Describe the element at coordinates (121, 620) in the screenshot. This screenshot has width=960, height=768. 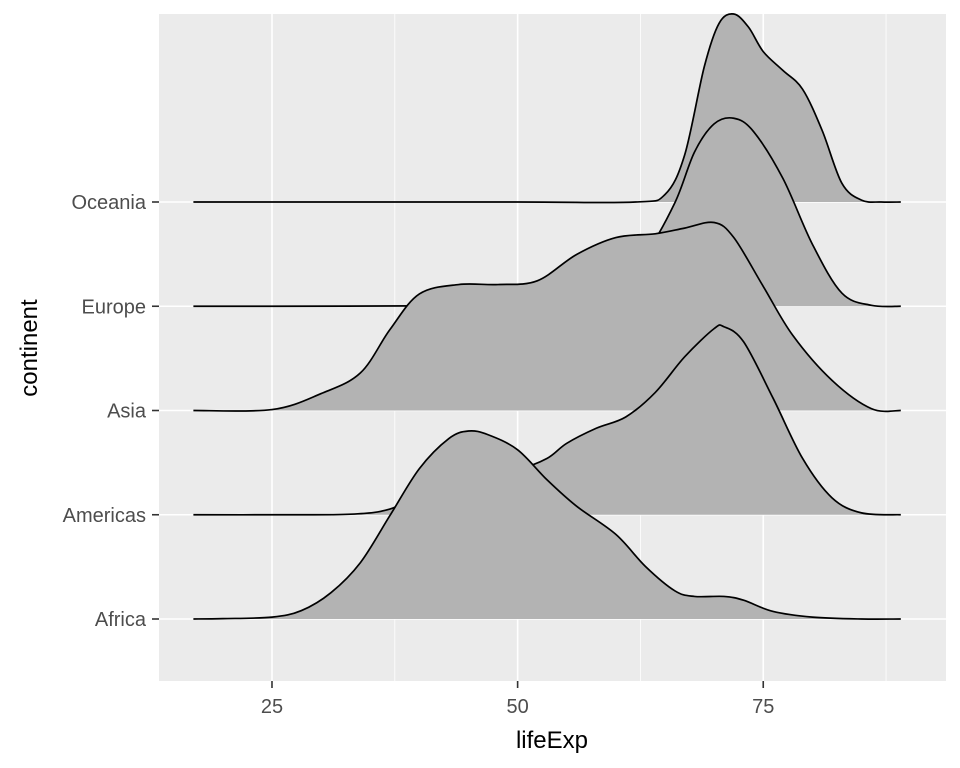
I see `y-tick-label: Africa` at that location.